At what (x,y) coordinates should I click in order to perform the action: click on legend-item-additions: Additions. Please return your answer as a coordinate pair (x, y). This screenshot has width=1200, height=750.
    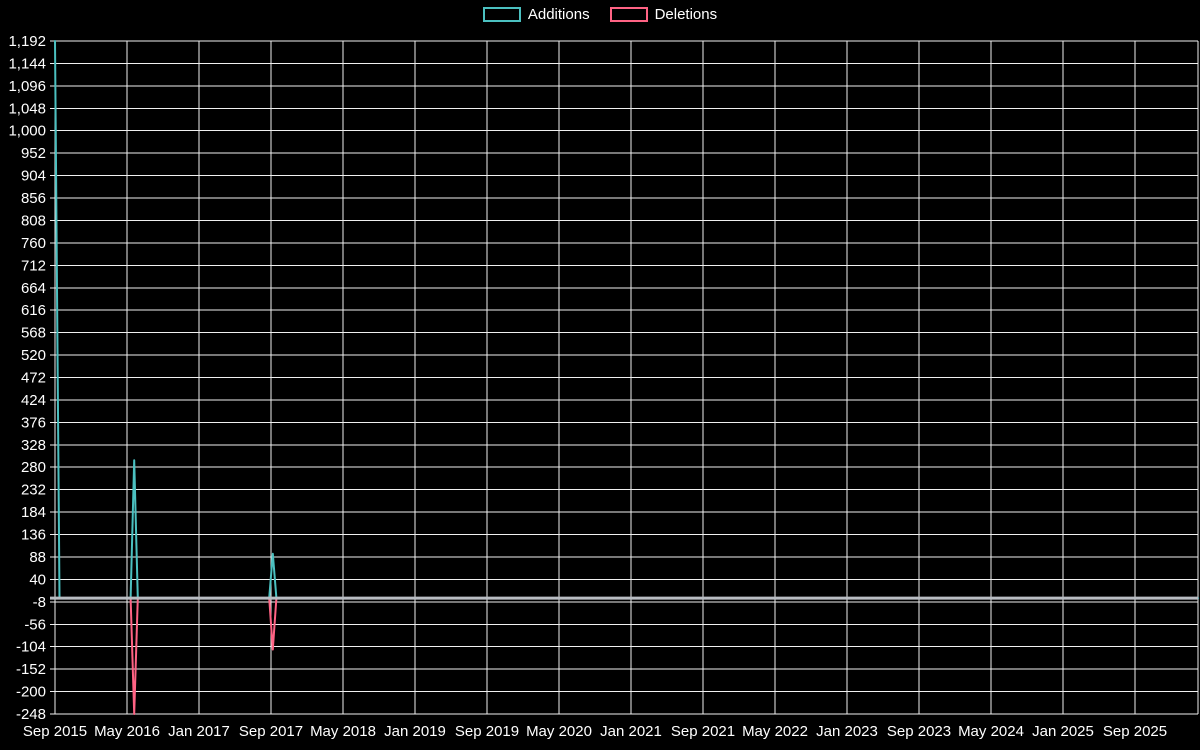
    Looking at the image, I should click on (536, 14).